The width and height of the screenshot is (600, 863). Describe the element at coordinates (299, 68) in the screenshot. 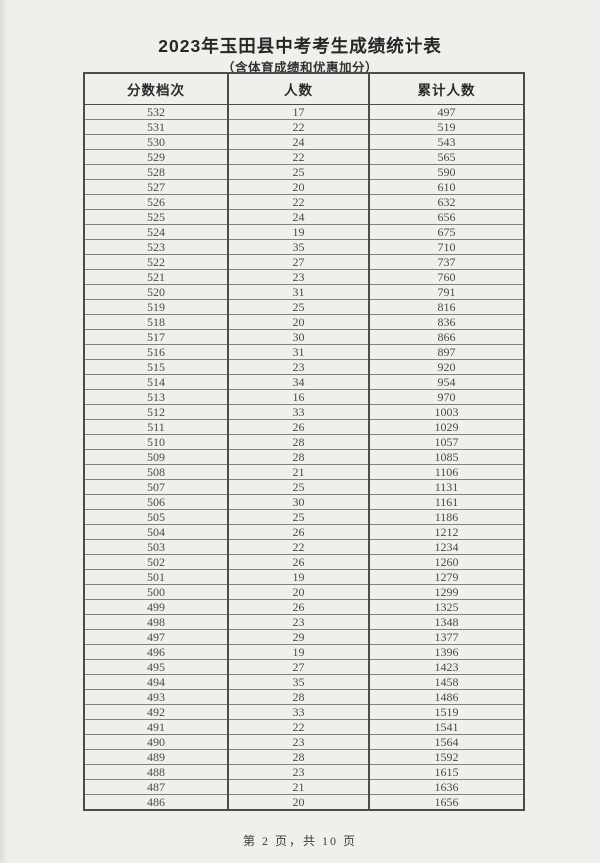

I see `page-subtitle: （含体育成绩和优惠加分）` at that location.